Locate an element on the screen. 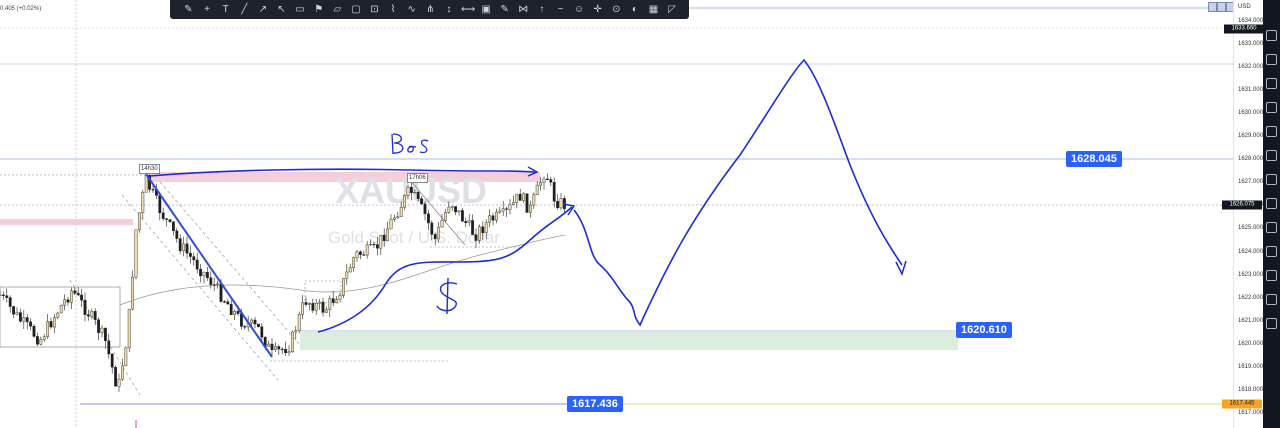 Image resolution: width=1280 pixels, height=428 pixels. support-price-label: 1620.610 is located at coordinates (984, 330).